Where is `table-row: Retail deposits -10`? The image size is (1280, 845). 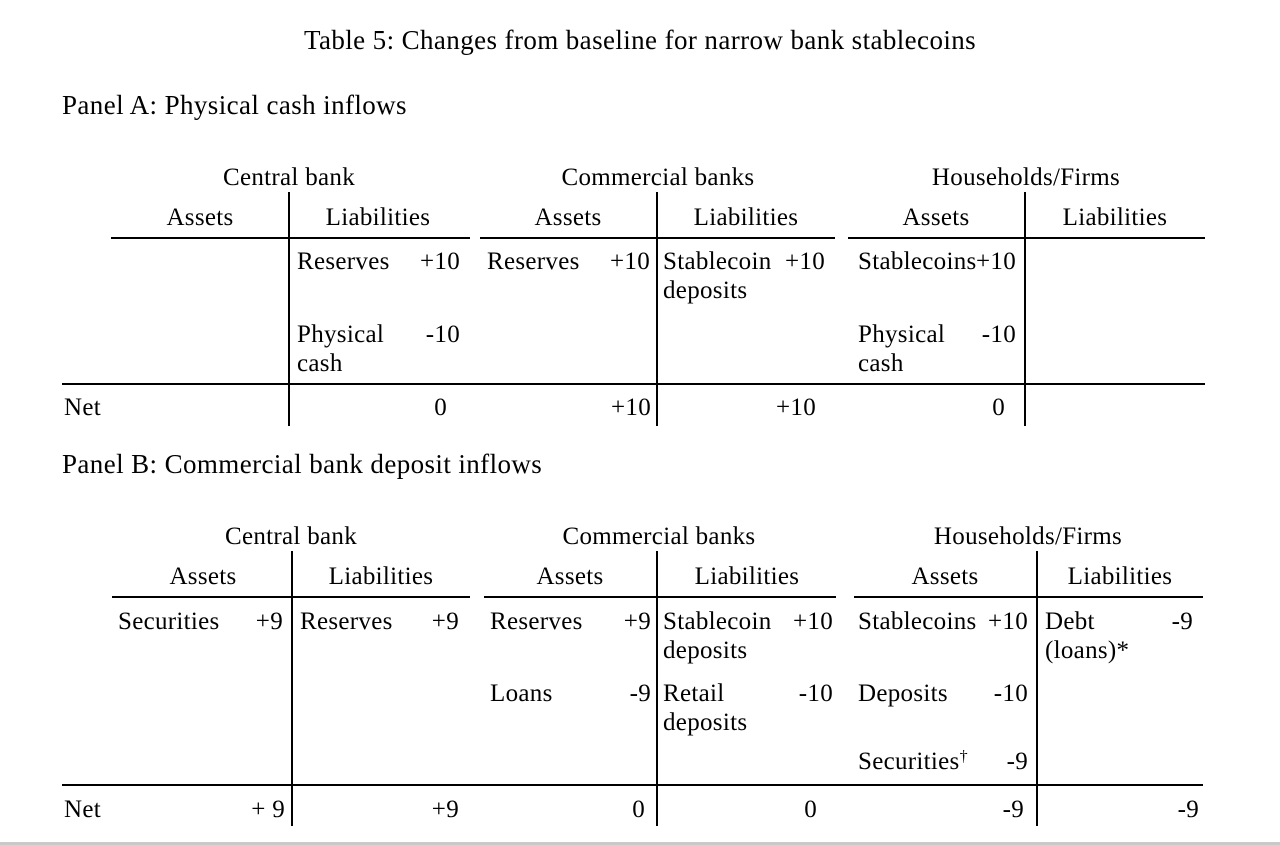
table-row: Retail deposits -10 is located at coordinates (748, 708).